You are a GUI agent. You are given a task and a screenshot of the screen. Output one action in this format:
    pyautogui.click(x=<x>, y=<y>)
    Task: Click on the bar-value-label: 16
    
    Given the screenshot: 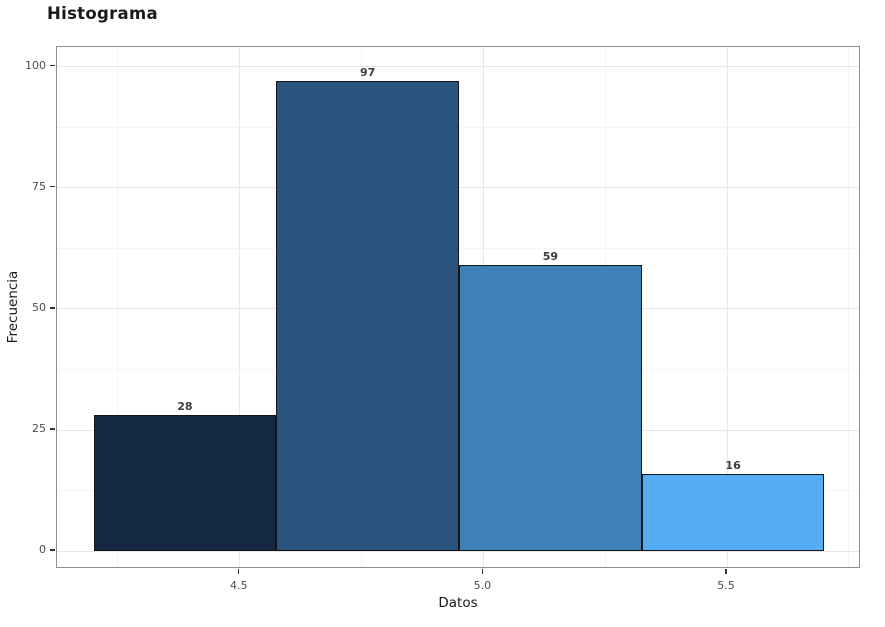 What is the action you would take?
    pyautogui.click(x=733, y=465)
    